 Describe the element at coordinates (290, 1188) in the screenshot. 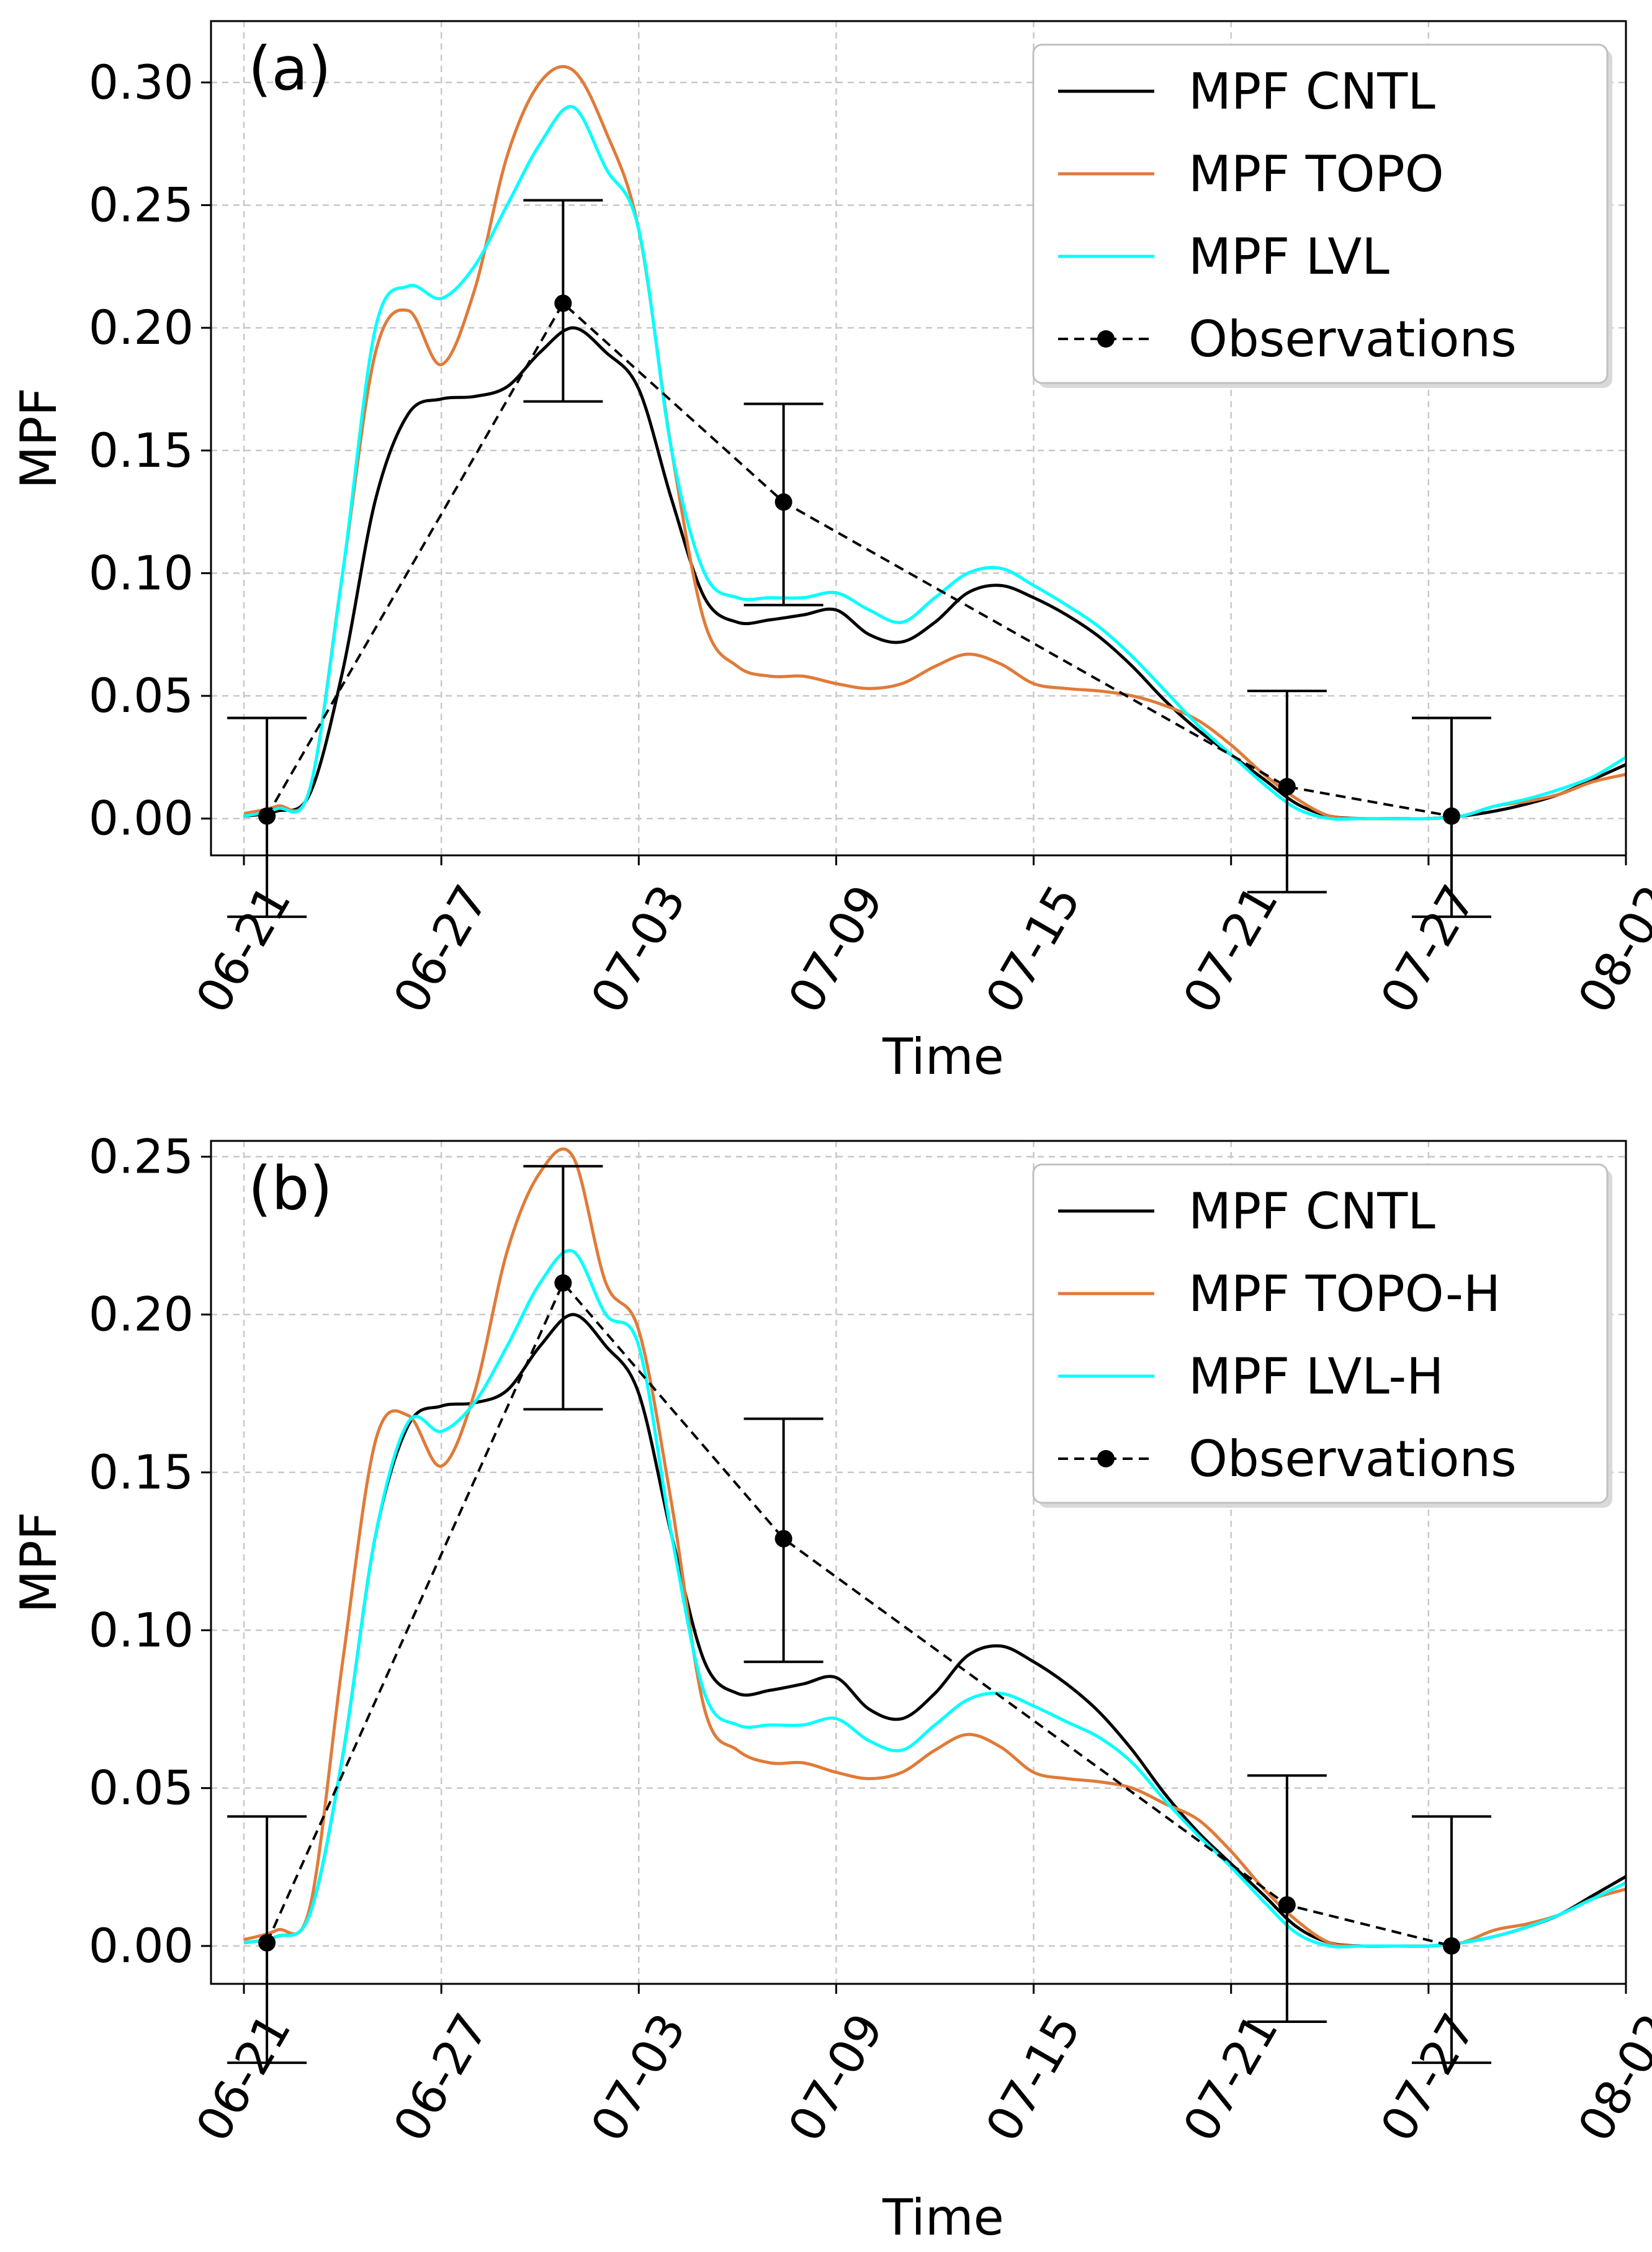

I see `panel-label: (b)` at that location.